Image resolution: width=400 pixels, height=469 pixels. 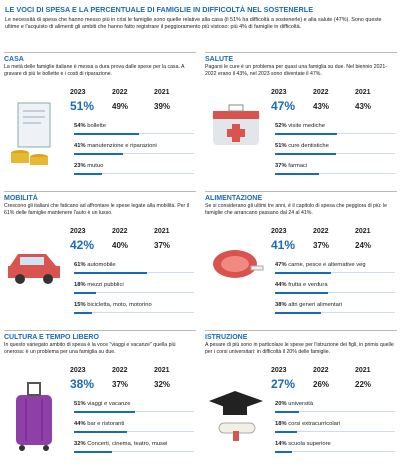 I want to click on year-value: 51%, so click(x=82, y=106).